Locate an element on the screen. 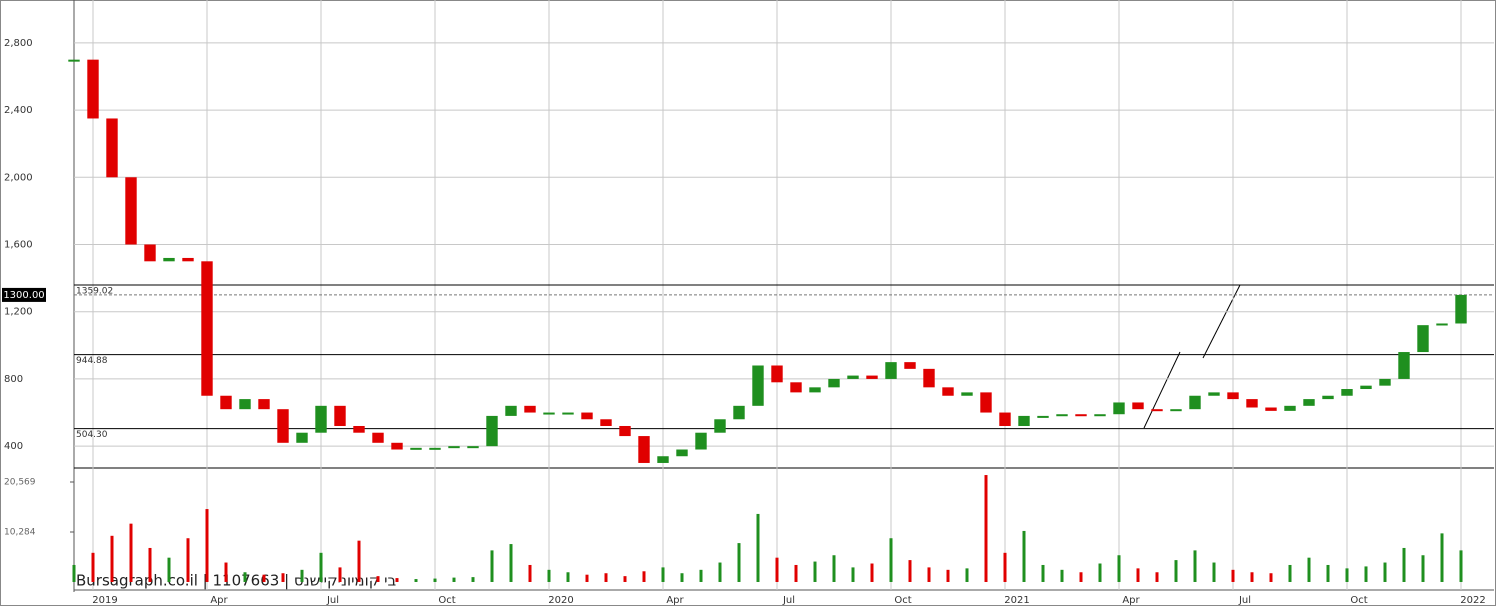 This screenshot has width=1496, height=606. y-tick-label: 2,000 is located at coordinates (18, 177).